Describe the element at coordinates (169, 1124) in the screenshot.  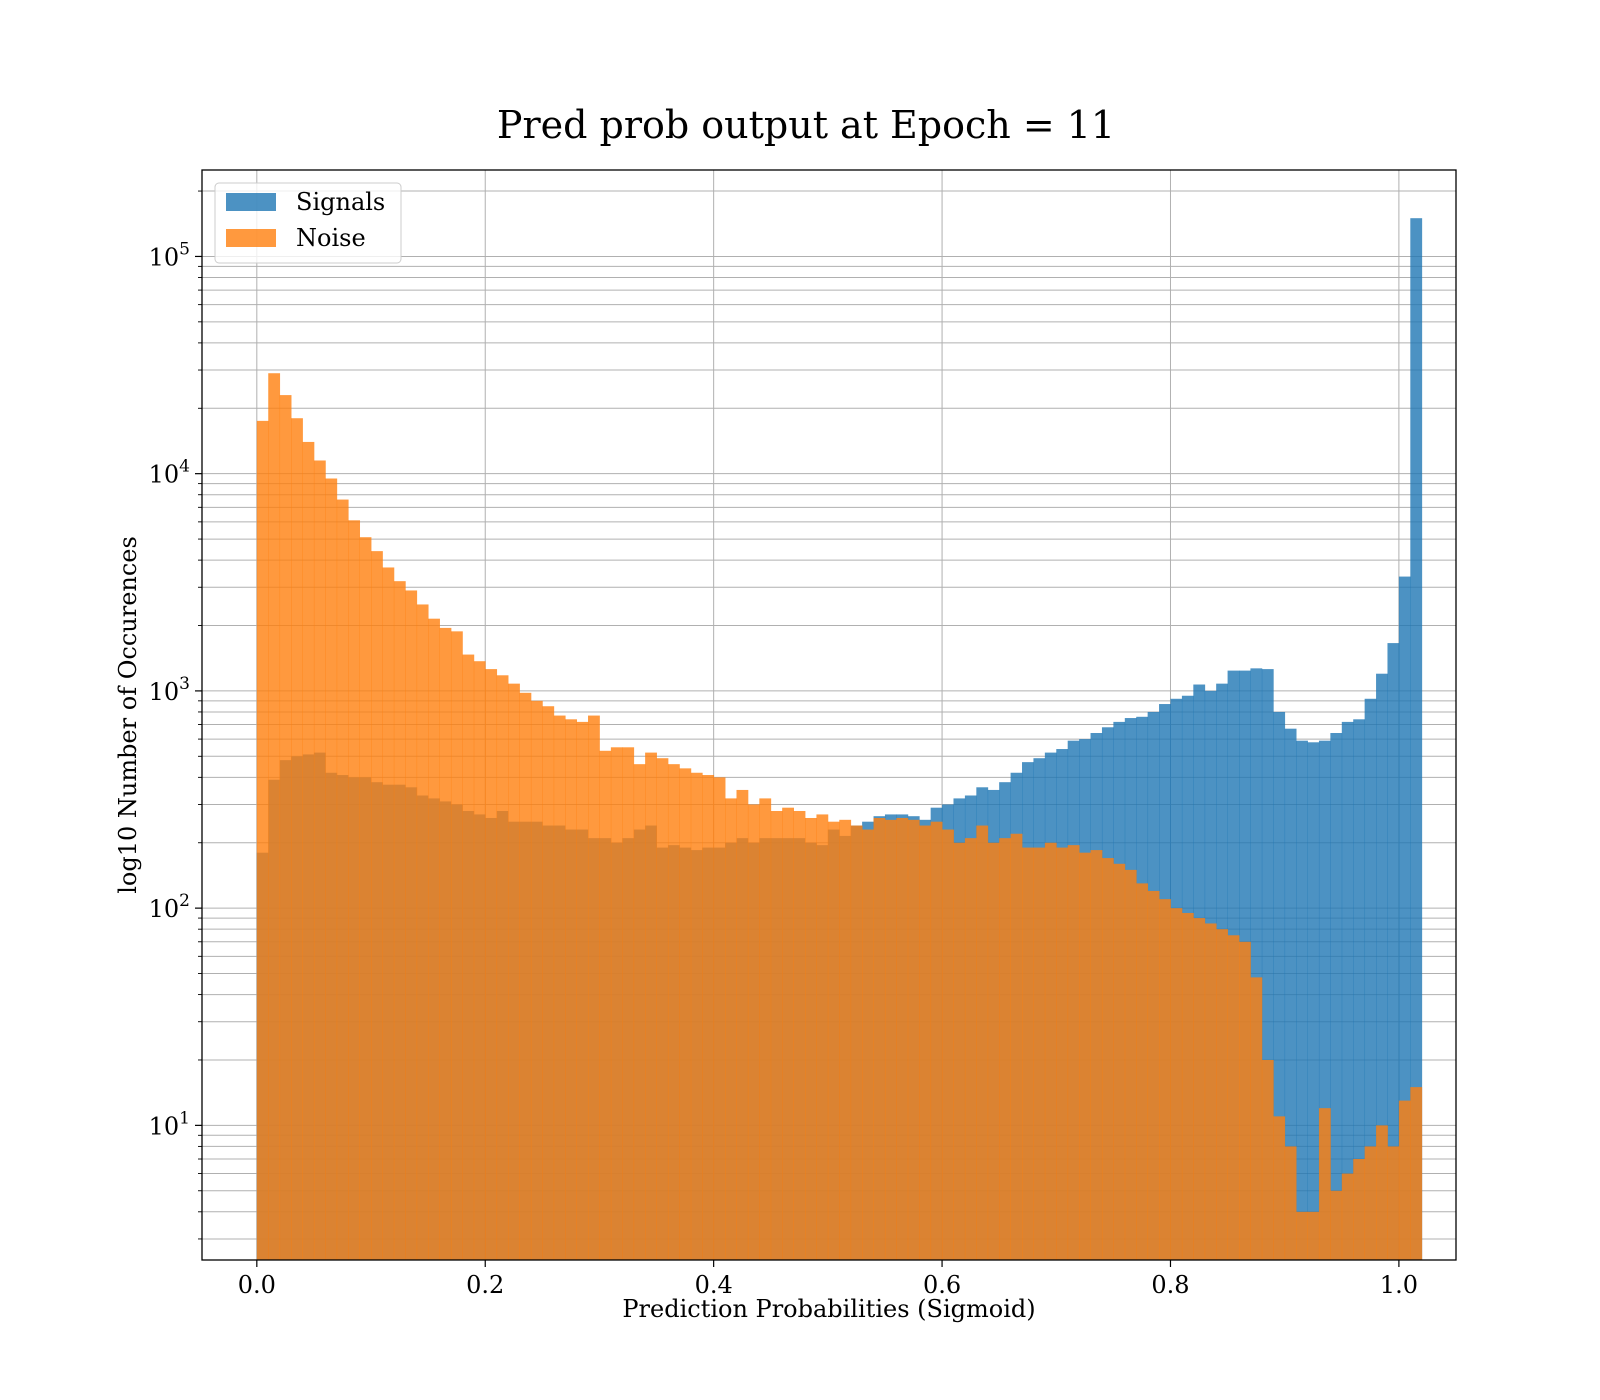
I see `y-tick-label: 10¹` at that location.